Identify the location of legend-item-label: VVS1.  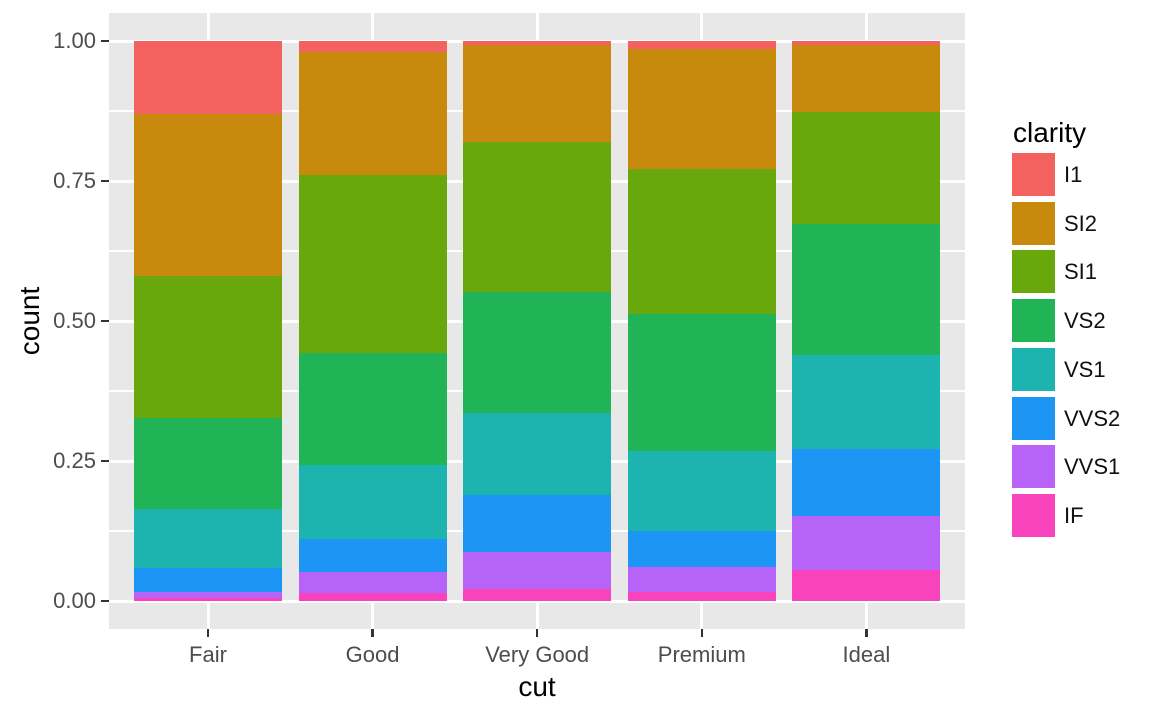
(1092, 467).